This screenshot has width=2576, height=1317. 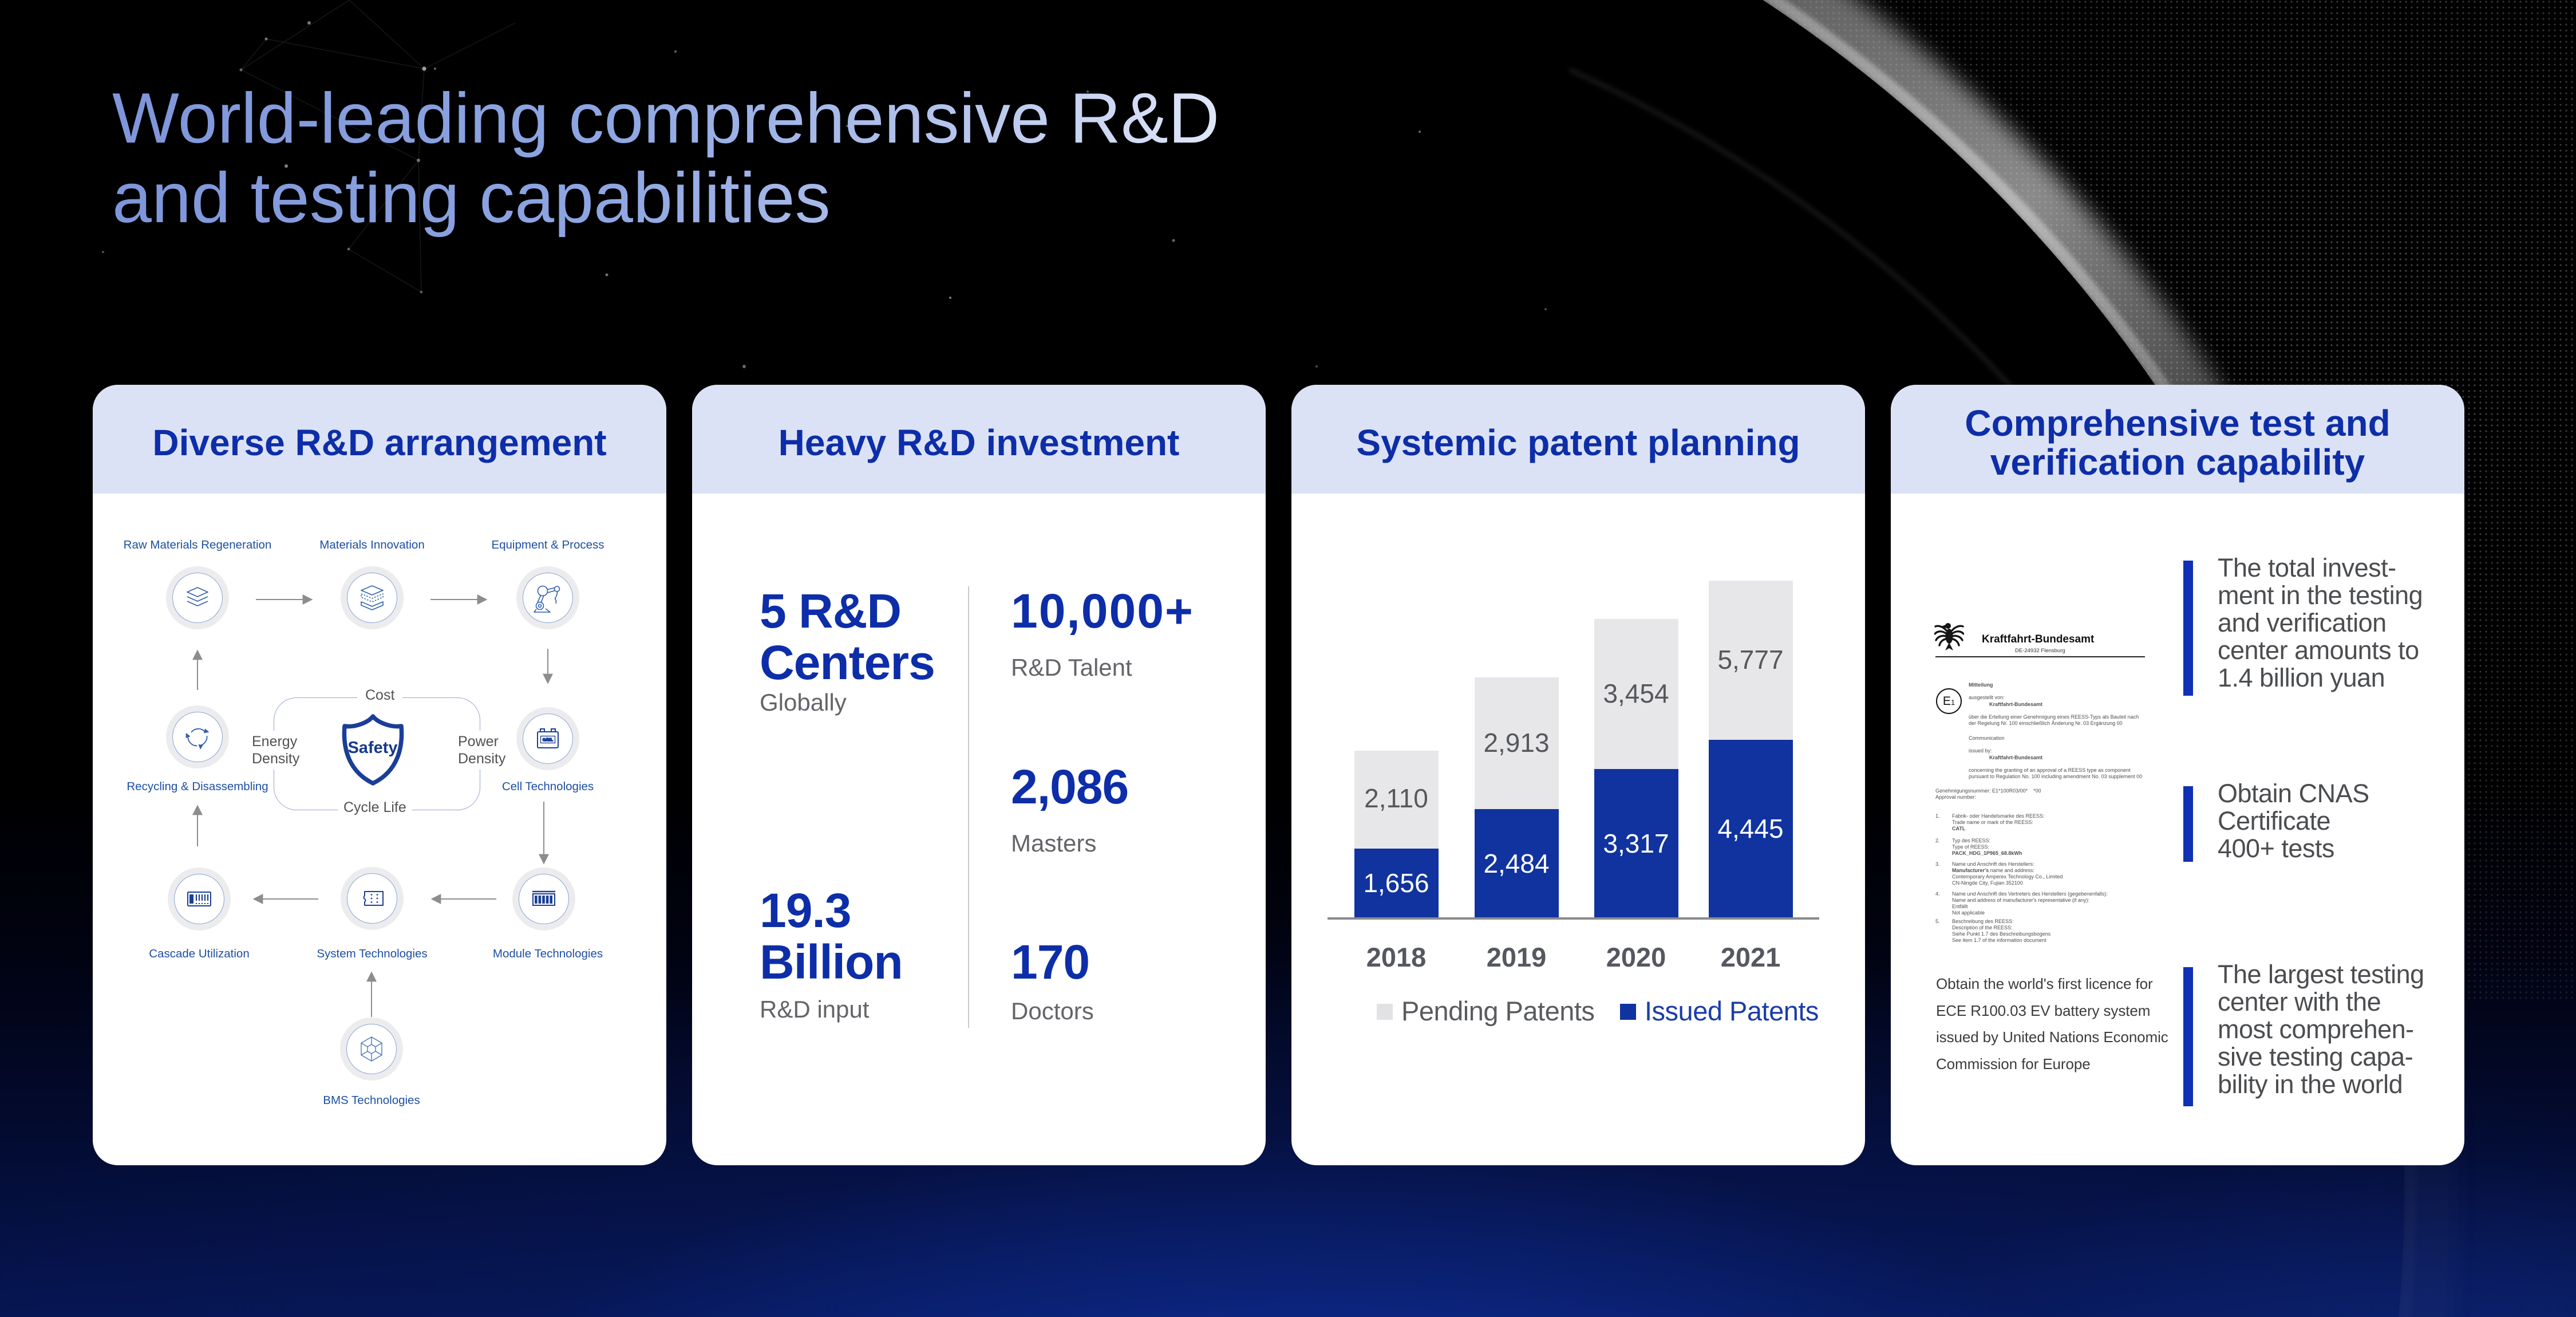 What do you see at coordinates (372, 748) in the screenshot?
I see `svg-text: Safety` at bounding box center [372, 748].